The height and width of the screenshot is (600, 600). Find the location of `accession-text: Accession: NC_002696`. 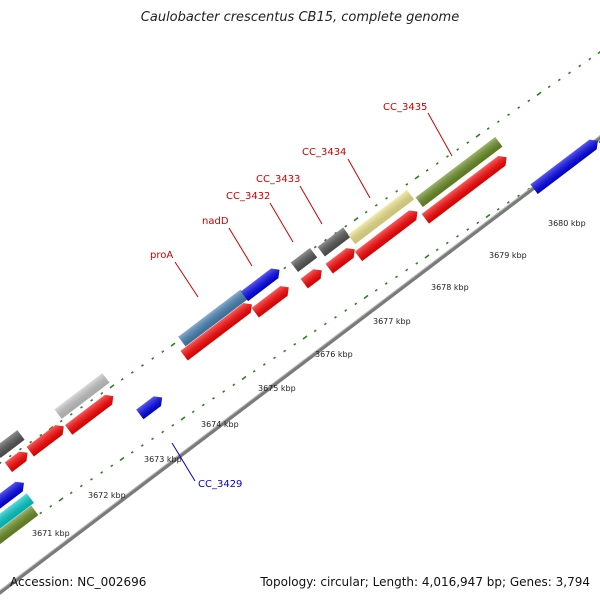

accession-text: Accession: NC_002696 is located at coordinates (78, 582).